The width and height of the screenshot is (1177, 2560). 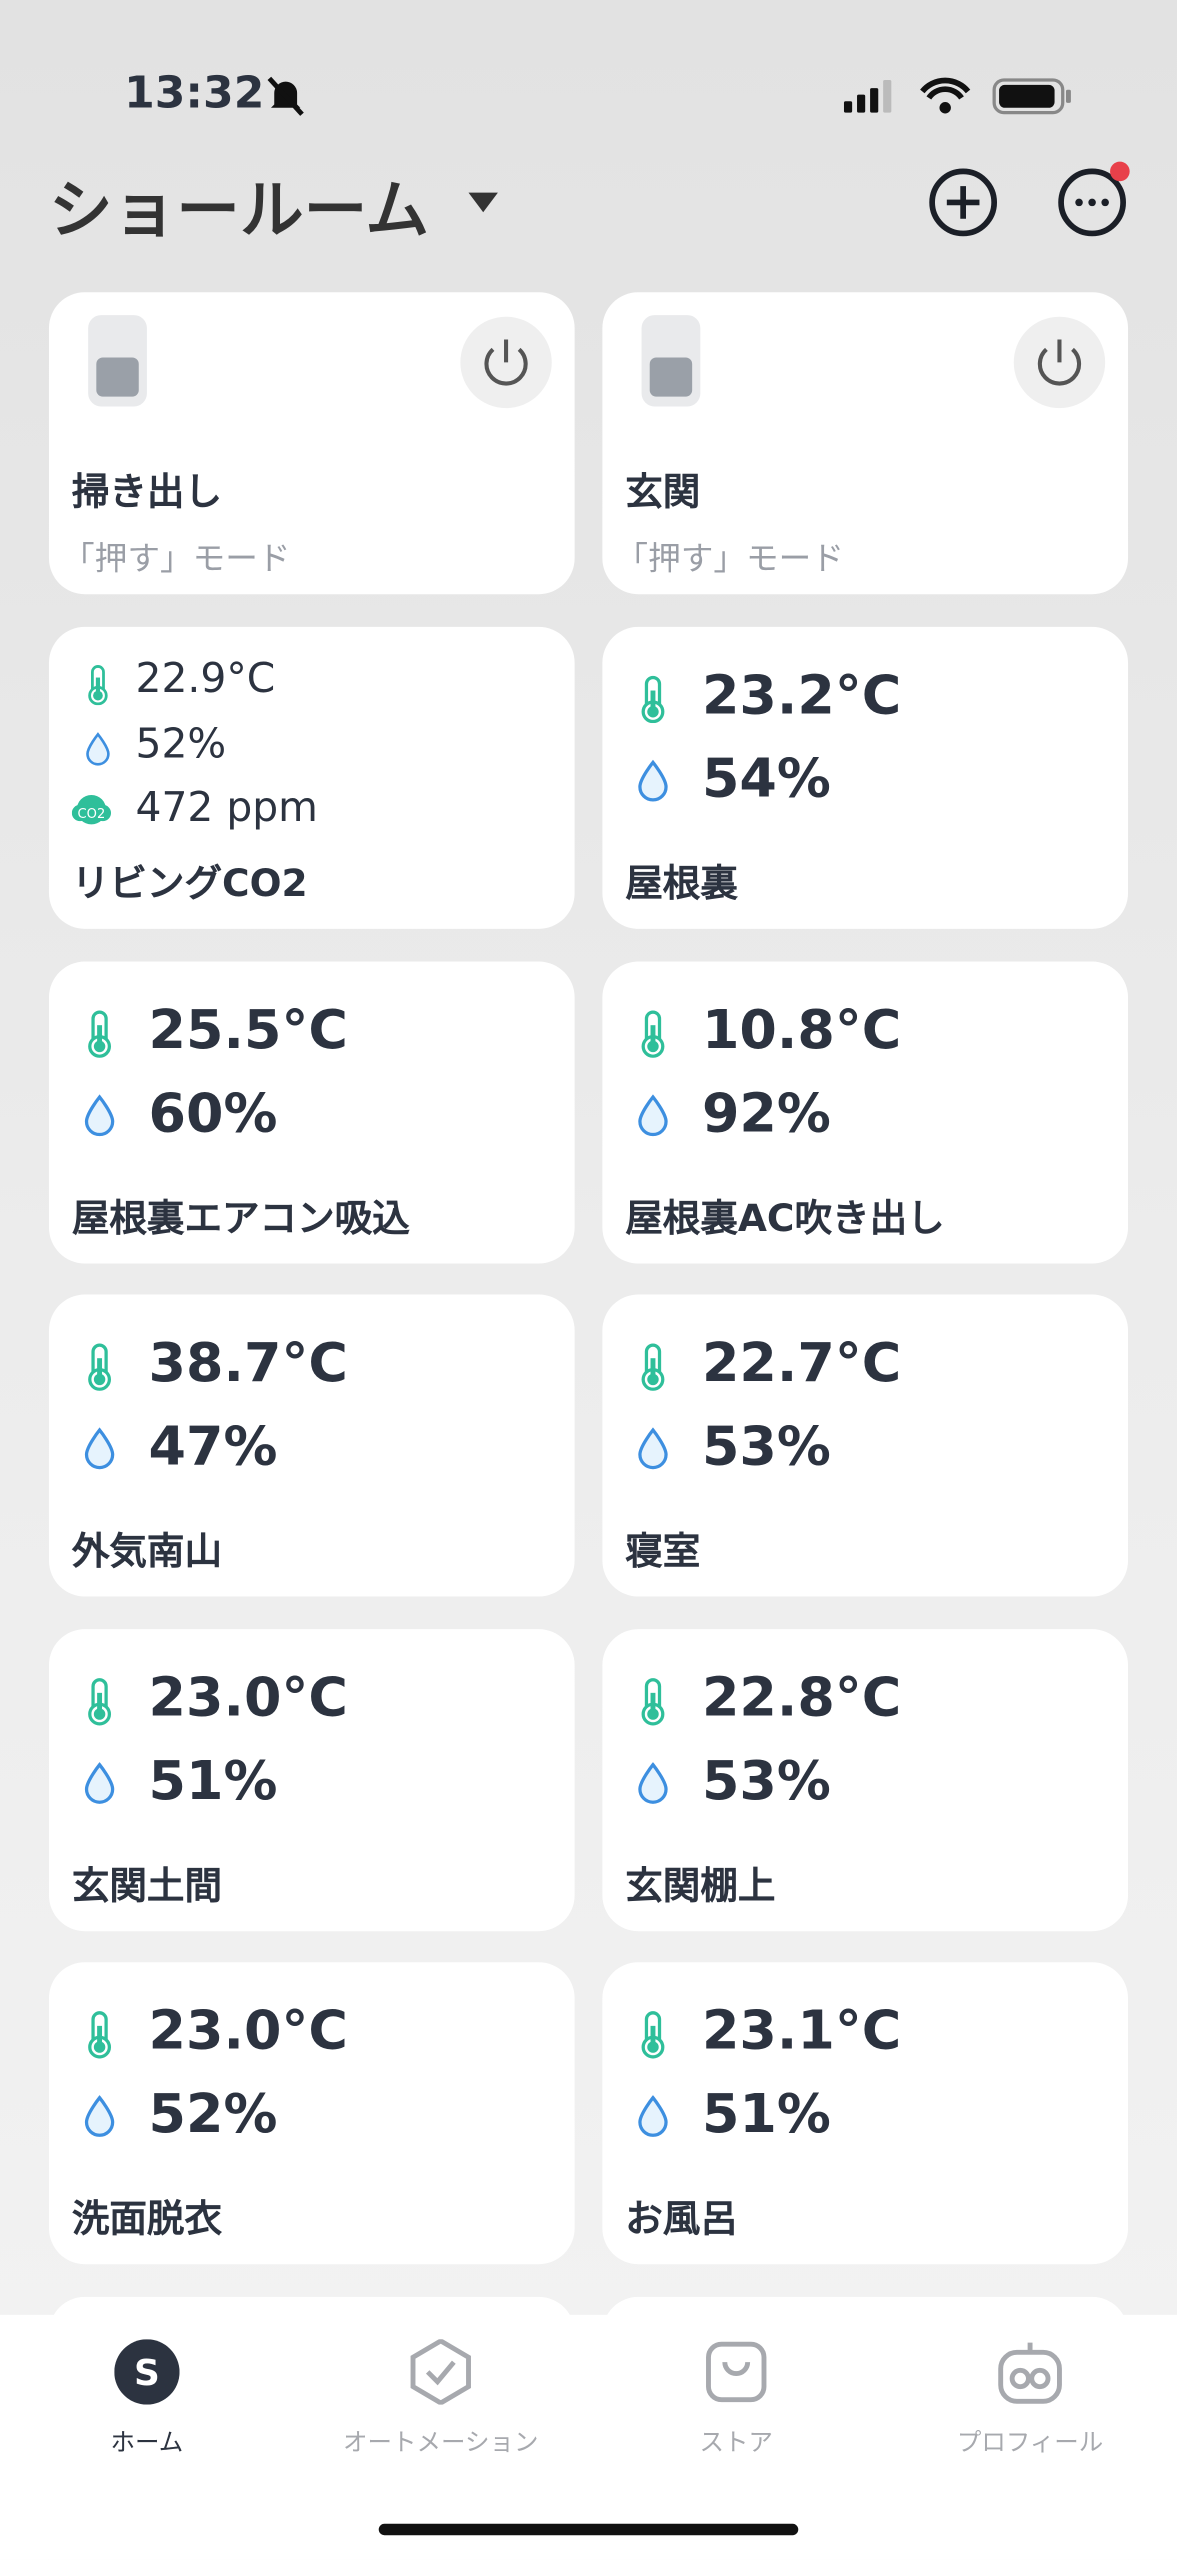 What do you see at coordinates (801, 1696) in the screenshot?
I see `temperature: 22.8°C` at bounding box center [801, 1696].